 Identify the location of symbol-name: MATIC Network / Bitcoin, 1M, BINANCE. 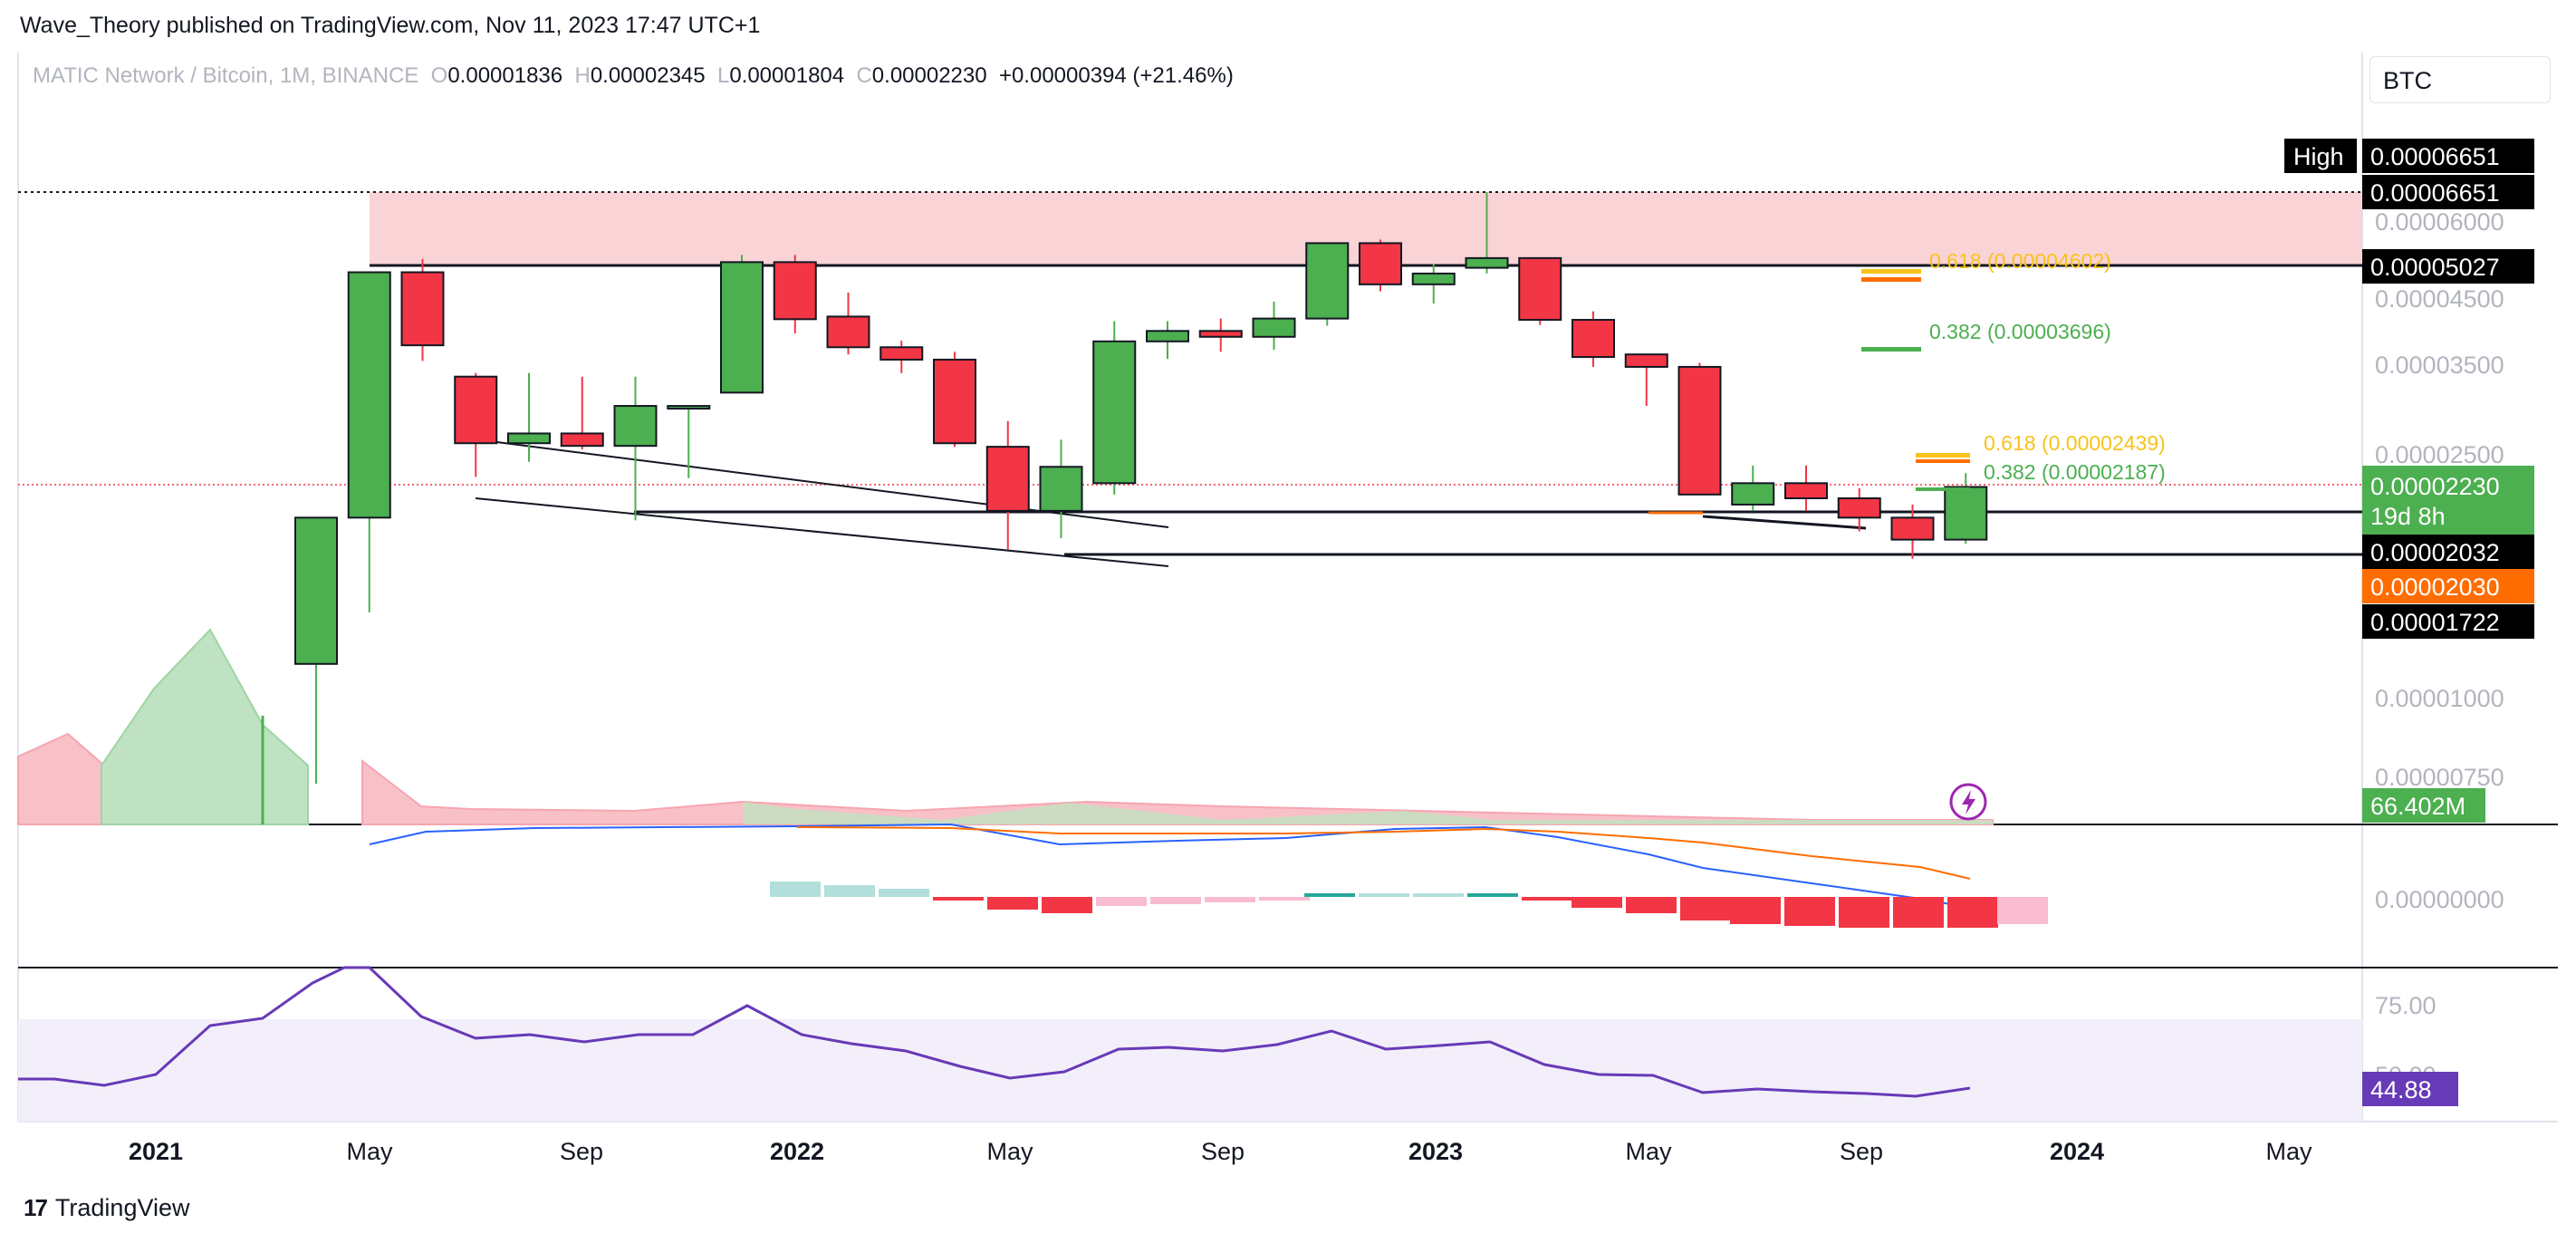
(226, 75).